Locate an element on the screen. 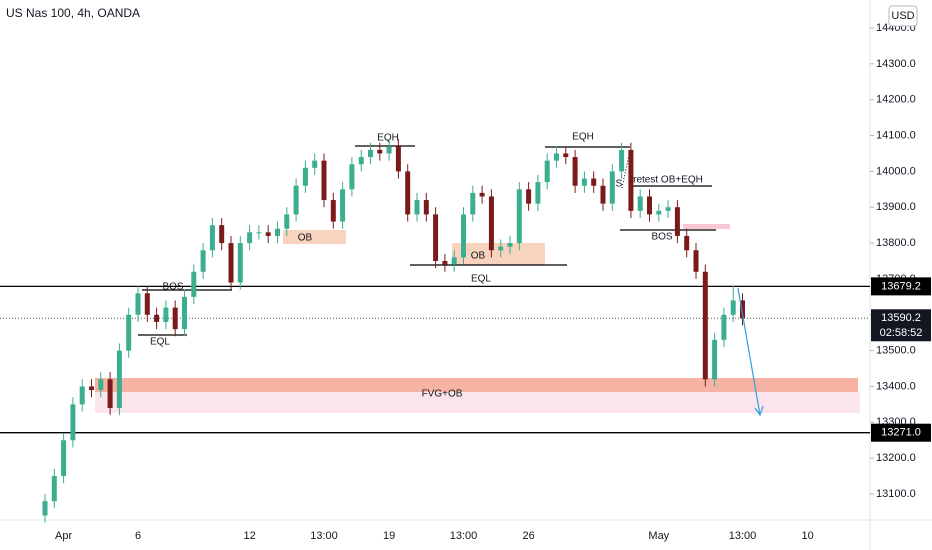 The height and width of the screenshot is (550, 932). x-tick-label: 19 is located at coordinates (389, 536).